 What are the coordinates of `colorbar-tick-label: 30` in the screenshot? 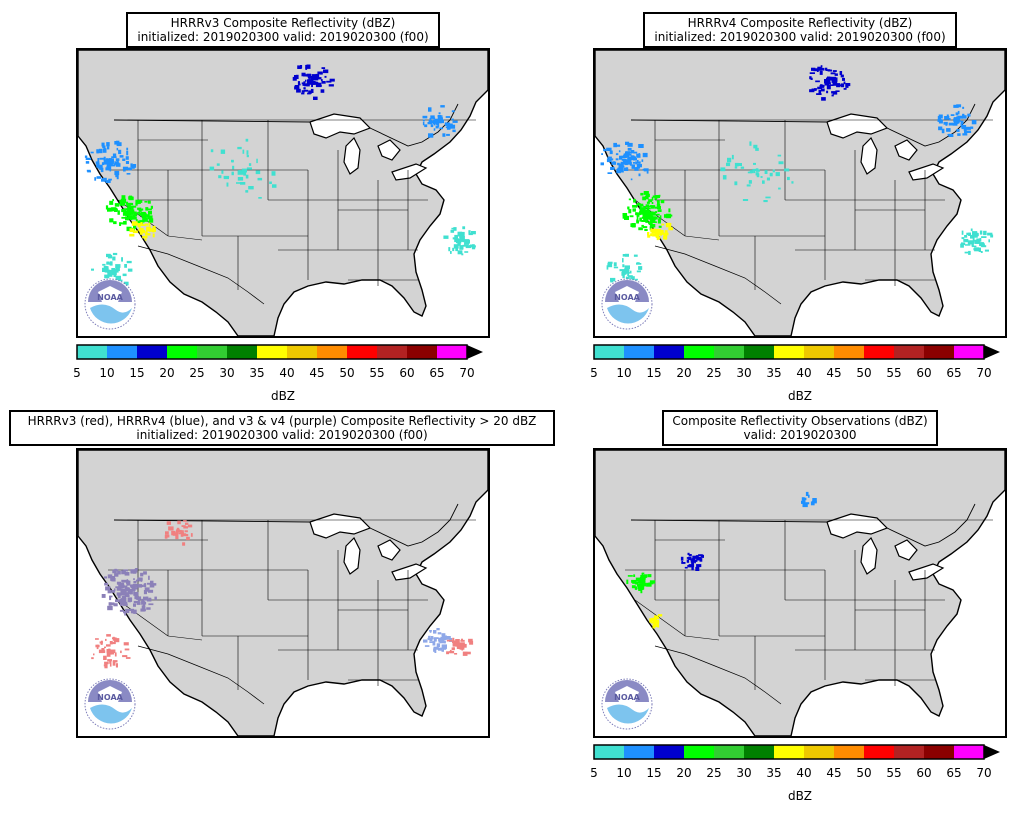 It's located at (227, 373).